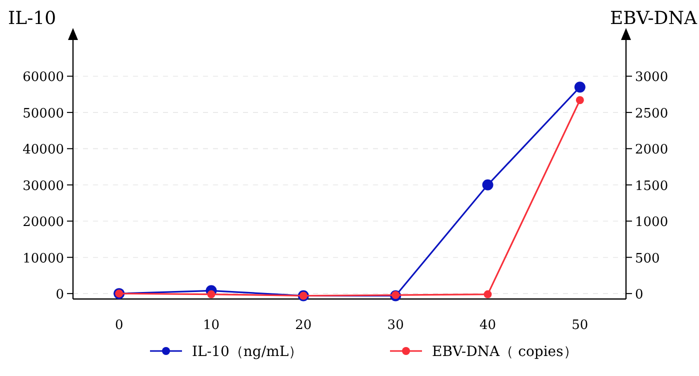 The height and width of the screenshot is (376, 699). What do you see at coordinates (580, 325) in the screenshot?
I see `x-tick-label: 50` at bounding box center [580, 325].